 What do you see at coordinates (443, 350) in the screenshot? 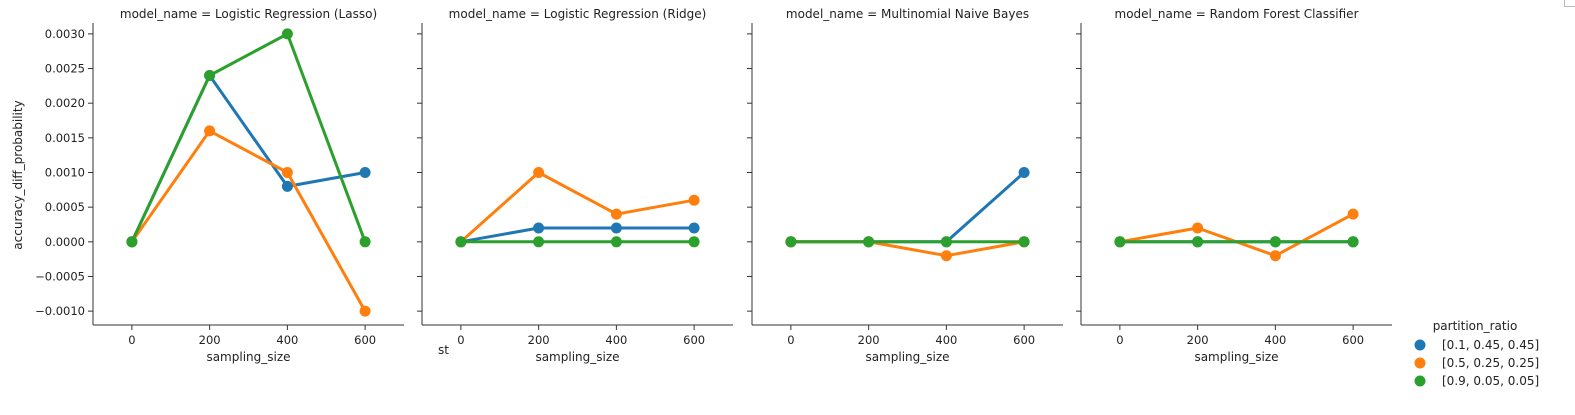
I see `stray-text: st` at bounding box center [443, 350].